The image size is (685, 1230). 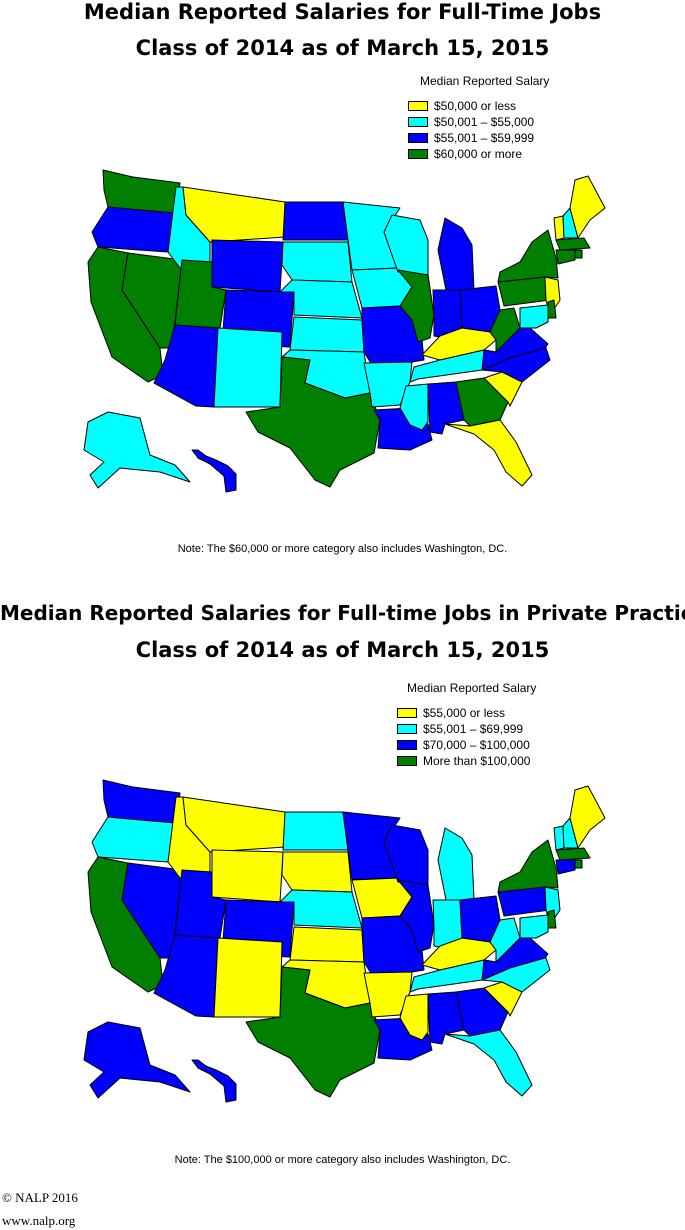 What do you see at coordinates (40, 1197) in the screenshot?
I see `copyright: © NALP 2016` at bounding box center [40, 1197].